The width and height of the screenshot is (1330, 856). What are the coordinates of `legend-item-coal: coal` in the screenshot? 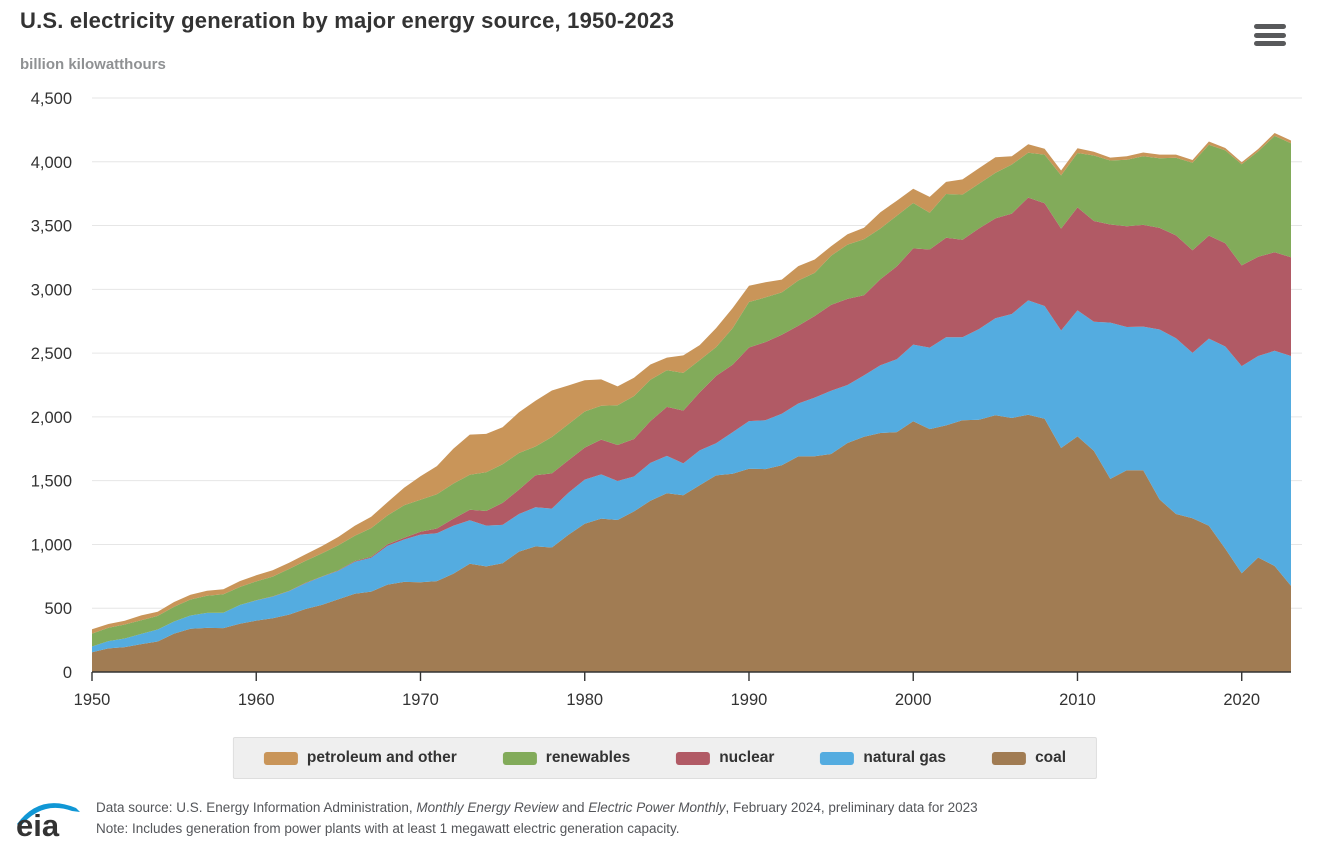 It's located at (1029, 758).